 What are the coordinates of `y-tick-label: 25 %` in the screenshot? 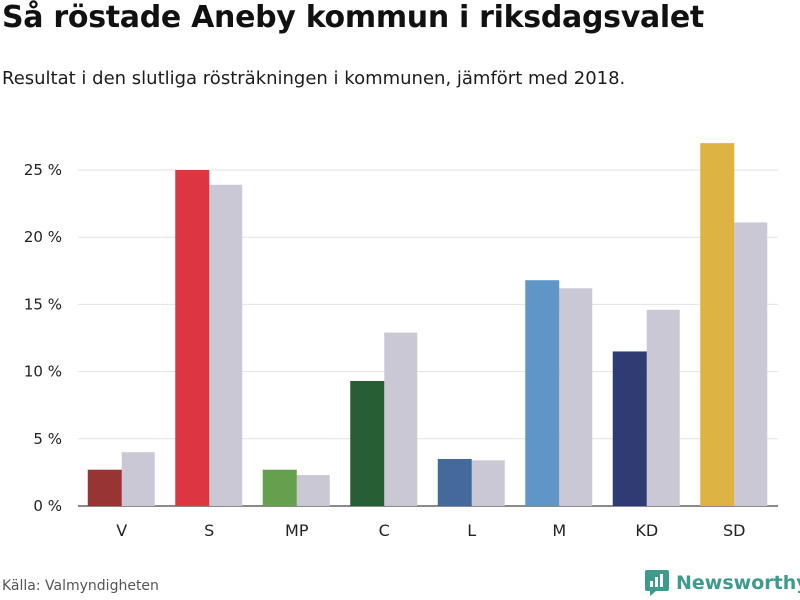 It's located at (43, 170).